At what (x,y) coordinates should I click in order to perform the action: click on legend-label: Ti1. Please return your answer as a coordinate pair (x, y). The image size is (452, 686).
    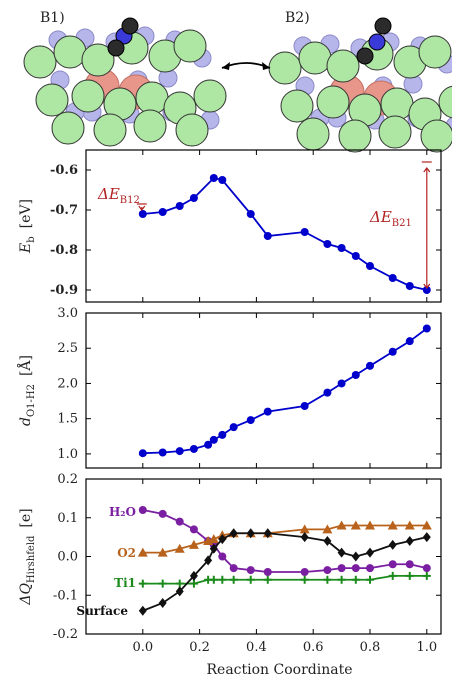
    Looking at the image, I should click on (125, 583).